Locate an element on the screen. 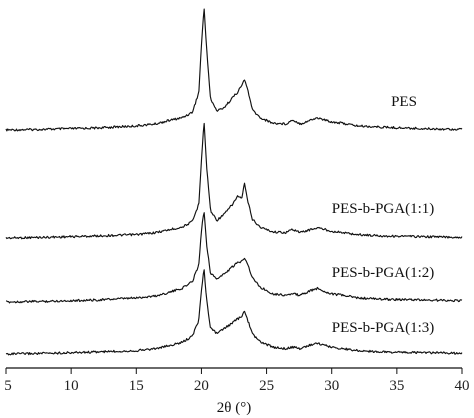 This screenshot has height=418, width=474. x-tick-label: 40 is located at coordinates (462, 386).